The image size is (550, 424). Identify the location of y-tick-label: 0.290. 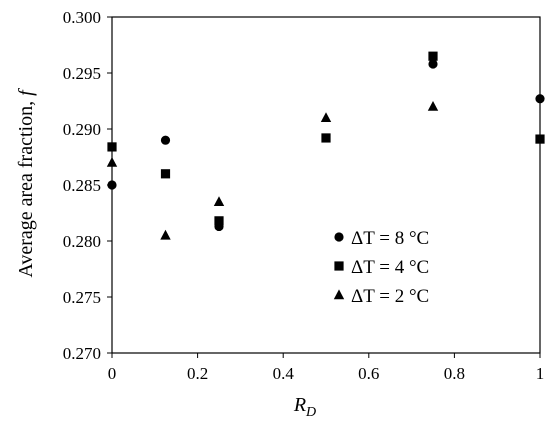
(82, 129).